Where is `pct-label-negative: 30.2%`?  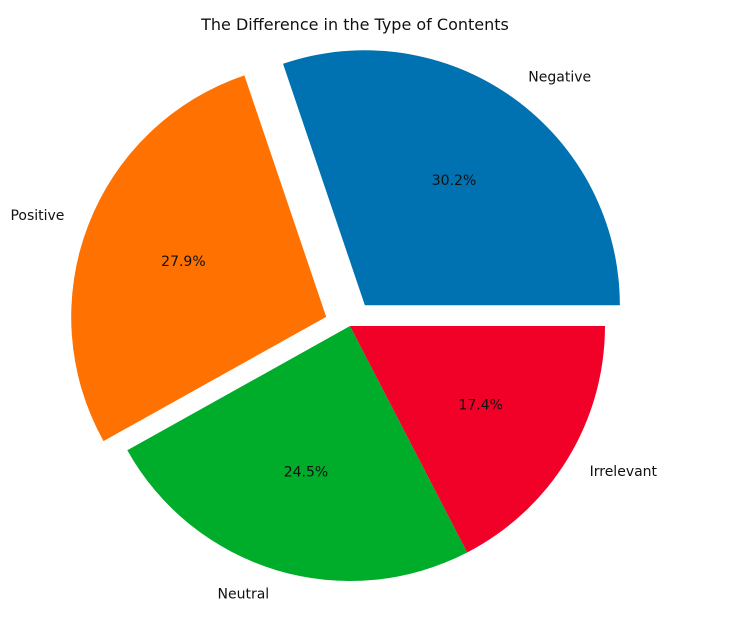
pct-label-negative: 30.2% is located at coordinates (454, 181).